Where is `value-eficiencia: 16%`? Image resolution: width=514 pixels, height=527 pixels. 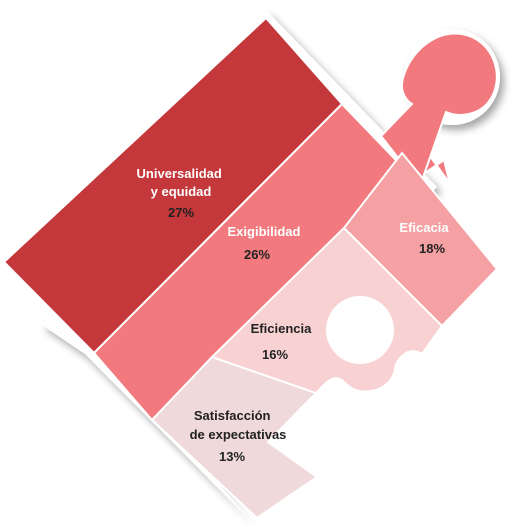
value-eficiencia: 16% is located at coordinates (275, 354).